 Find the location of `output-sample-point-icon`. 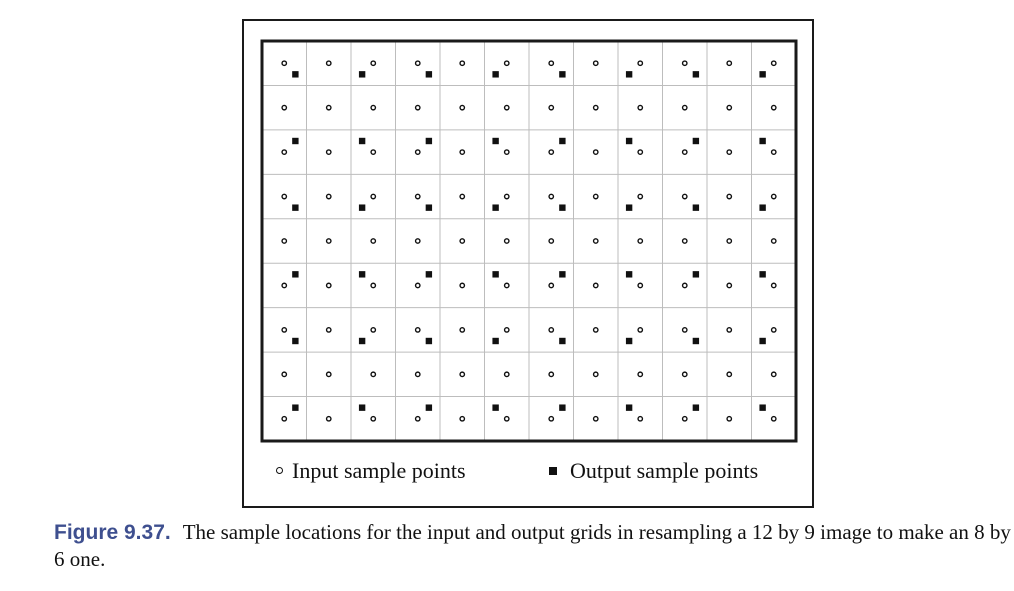

output-sample-point-icon is located at coordinates (553, 470).